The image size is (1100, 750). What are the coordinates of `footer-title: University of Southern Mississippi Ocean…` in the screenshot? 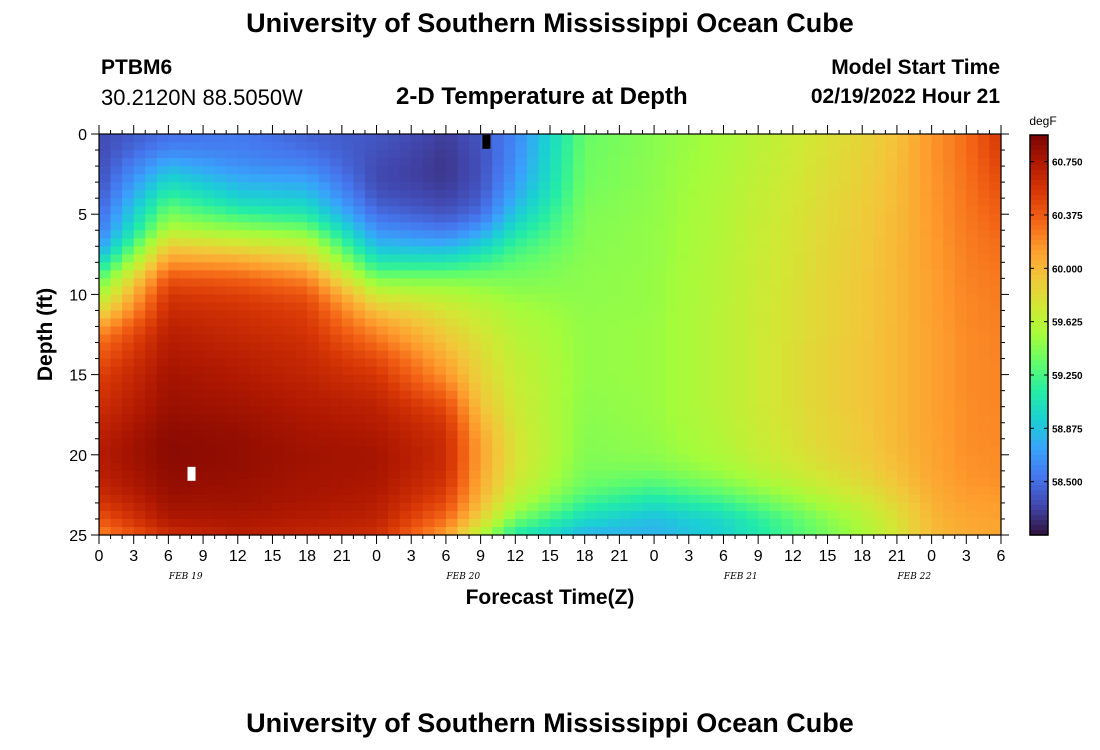 It's located at (550, 723).